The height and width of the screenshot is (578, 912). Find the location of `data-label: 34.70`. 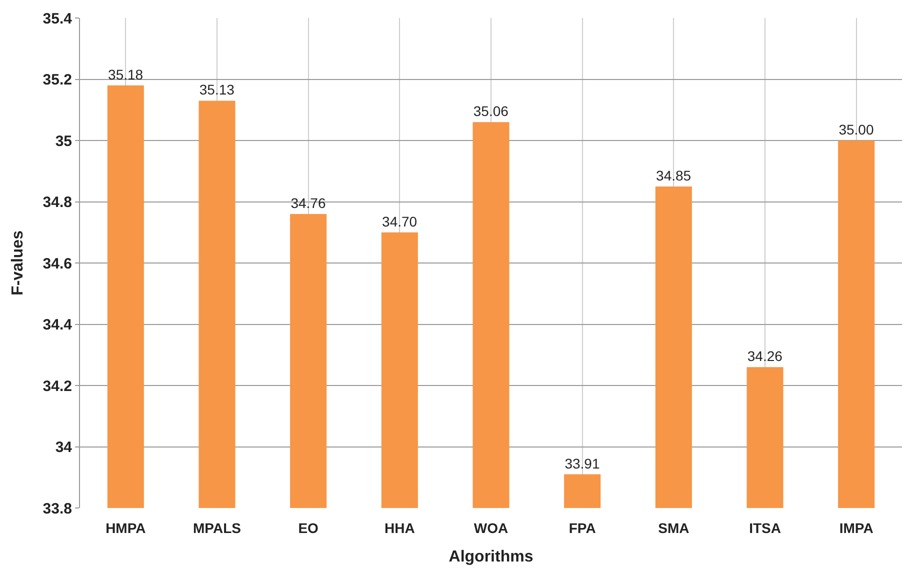

data-label: 34.70 is located at coordinates (400, 221).